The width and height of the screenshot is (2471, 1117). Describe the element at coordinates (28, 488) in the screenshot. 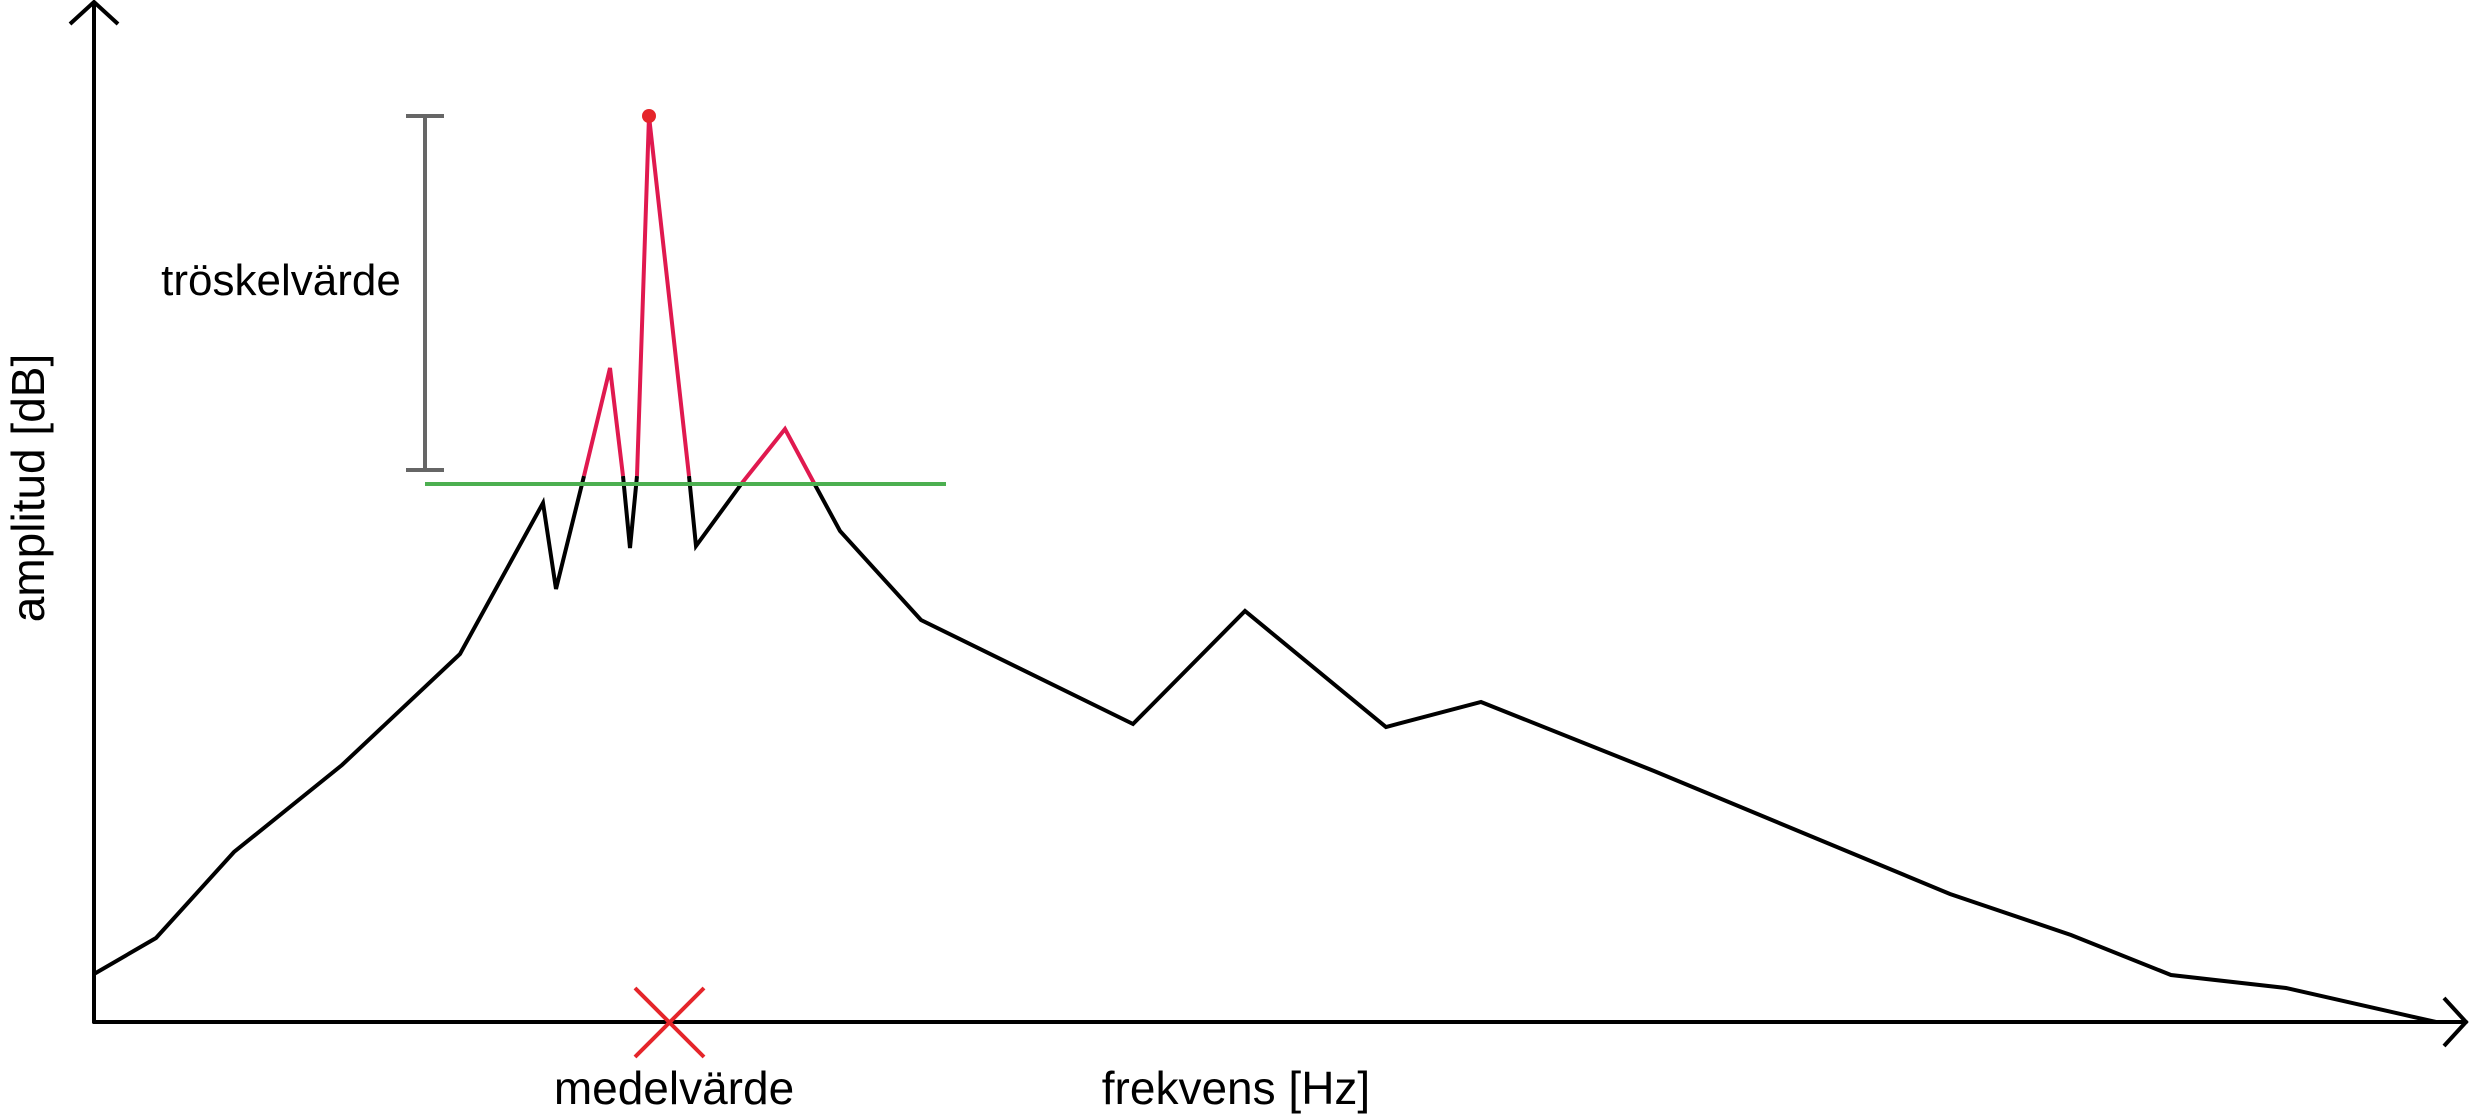

I see `y-axis-label: amplitud [dB]` at that location.